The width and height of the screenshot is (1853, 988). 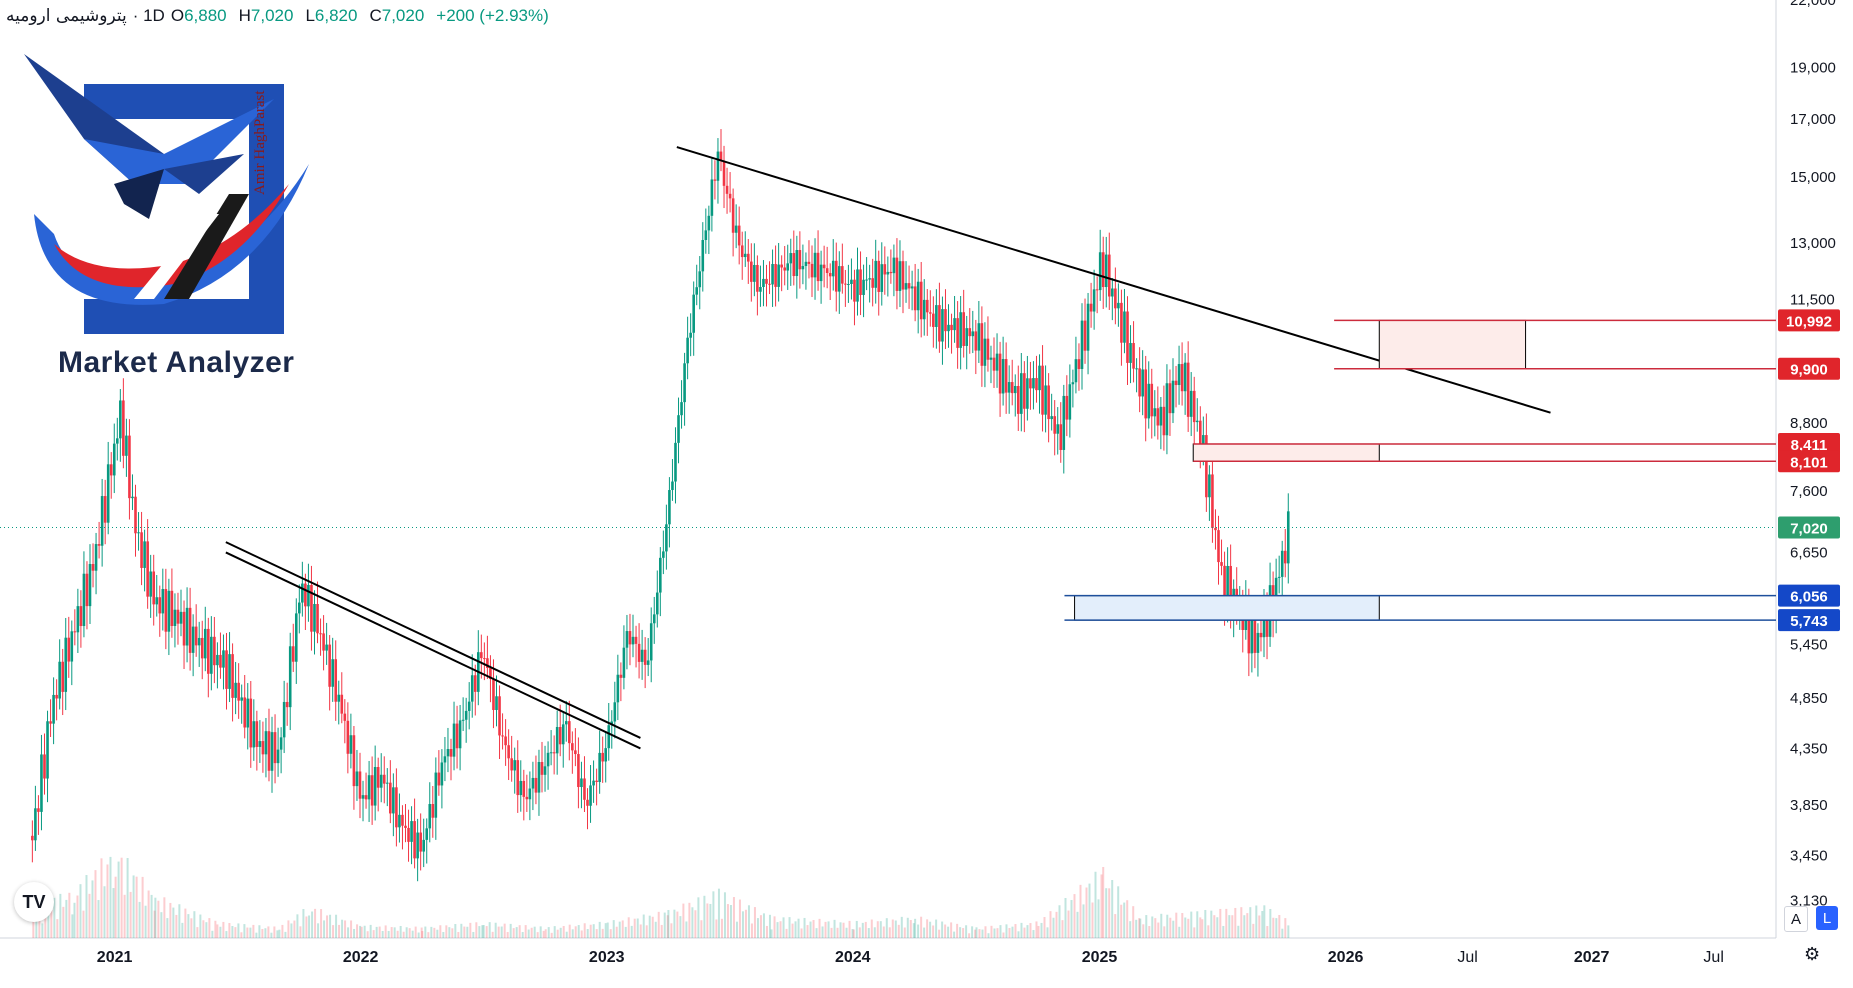 What do you see at coordinates (176, 362) in the screenshot?
I see `logo-title: Market Analyzer` at bounding box center [176, 362].